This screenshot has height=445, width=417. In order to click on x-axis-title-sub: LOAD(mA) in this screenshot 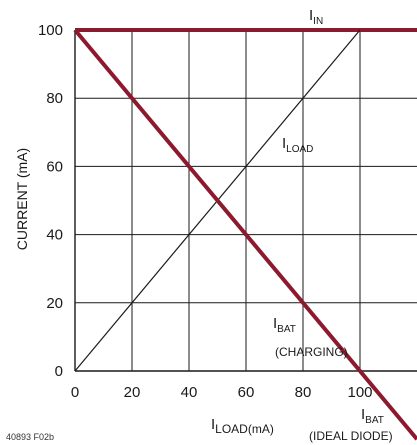, I will do `click(244, 429)`.